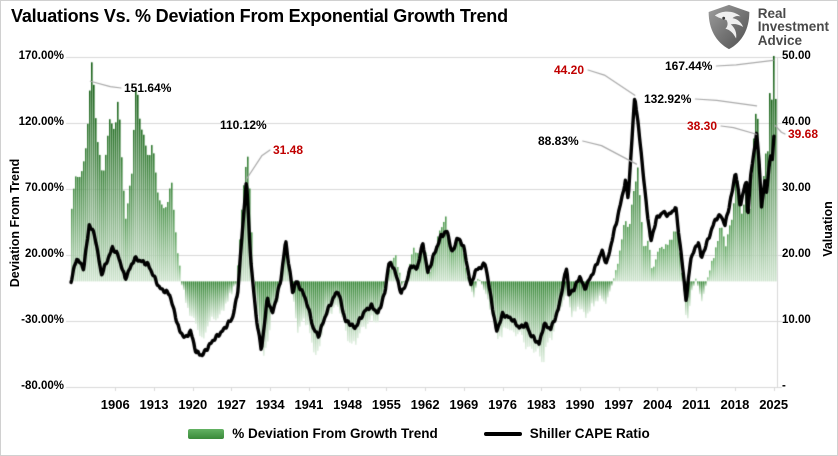  What do you see at coordinates (541, 404) in the screenshot?
I see `x-tick: 1983` at bounding box center [541, 404].